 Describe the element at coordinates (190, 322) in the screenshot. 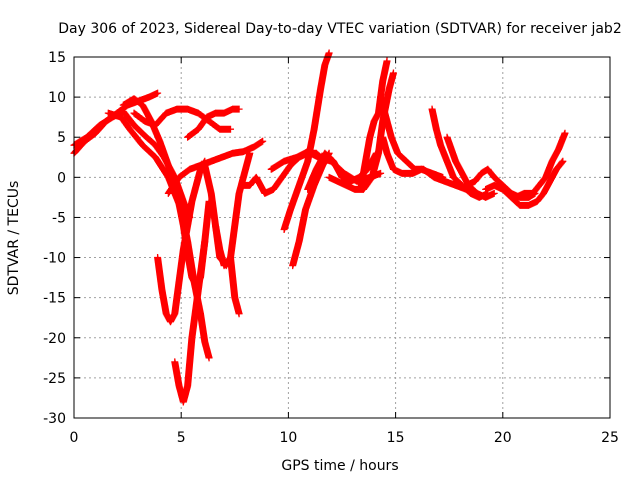

I see `series-s5` at that location.